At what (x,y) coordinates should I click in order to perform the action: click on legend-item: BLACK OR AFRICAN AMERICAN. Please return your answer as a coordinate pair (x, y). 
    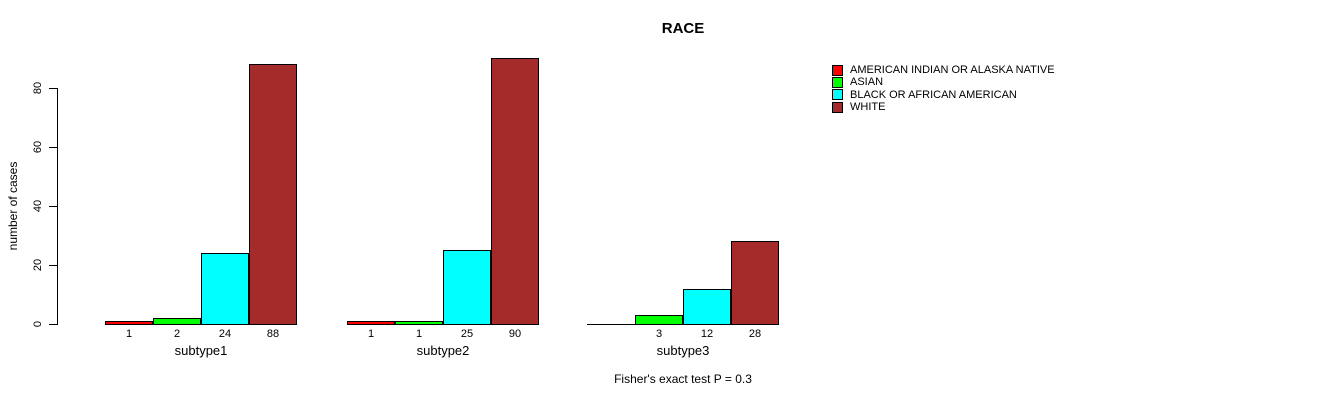
    Looking at the image, I should click on (943, 95).